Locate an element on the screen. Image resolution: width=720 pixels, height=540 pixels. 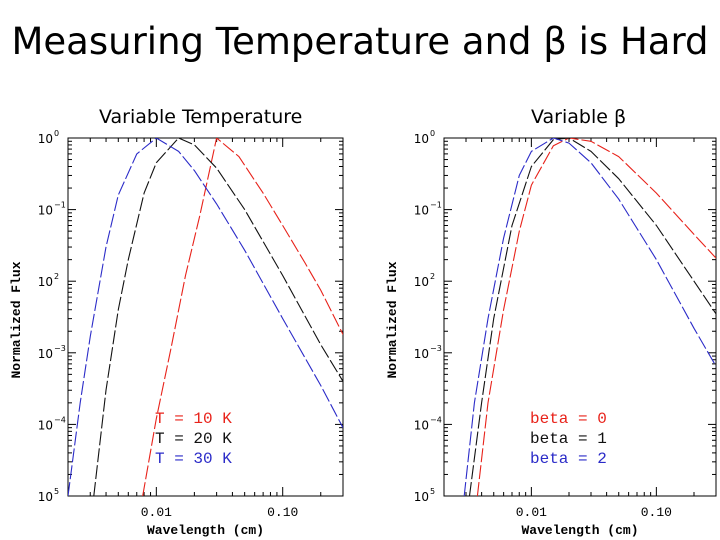
chart-title-variable-temperature: Variable Temperature is located at coordinates (201, 117).